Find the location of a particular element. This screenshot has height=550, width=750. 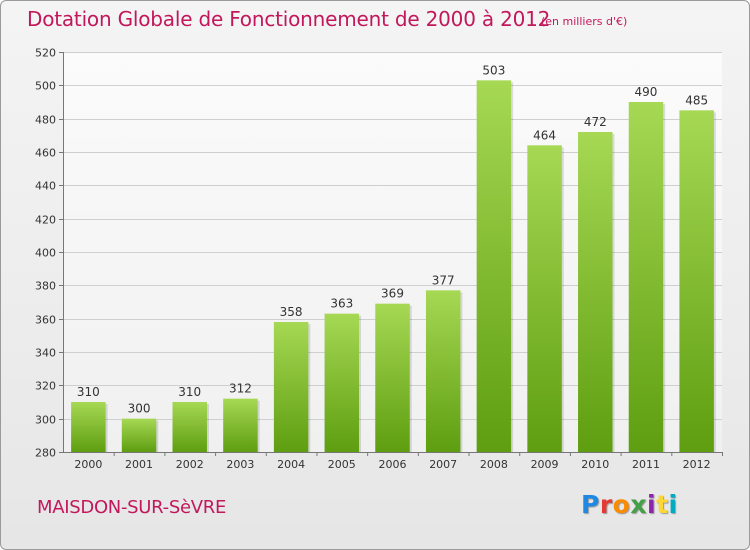

proxiti-logo: Proxiti is located at coordinates (629, 504).